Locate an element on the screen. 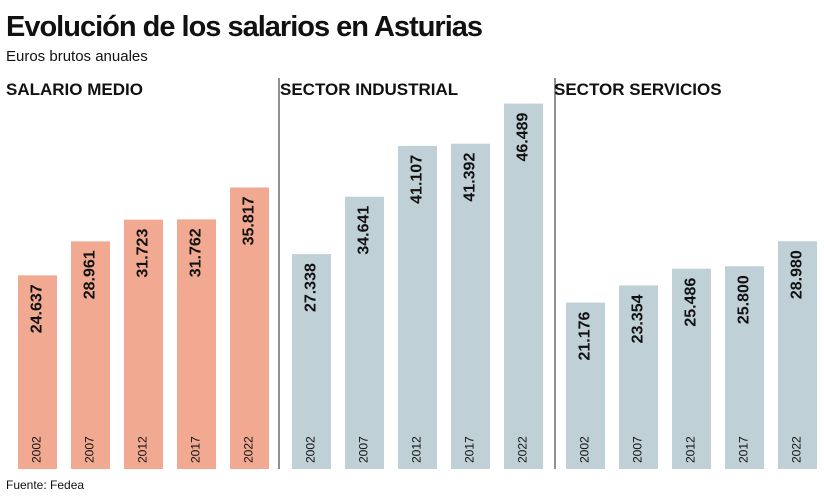 The width and height of the screenshot is (824, 501). panel-title: SECTOR INDUSTRIAL is located at coordinates (369, 89).